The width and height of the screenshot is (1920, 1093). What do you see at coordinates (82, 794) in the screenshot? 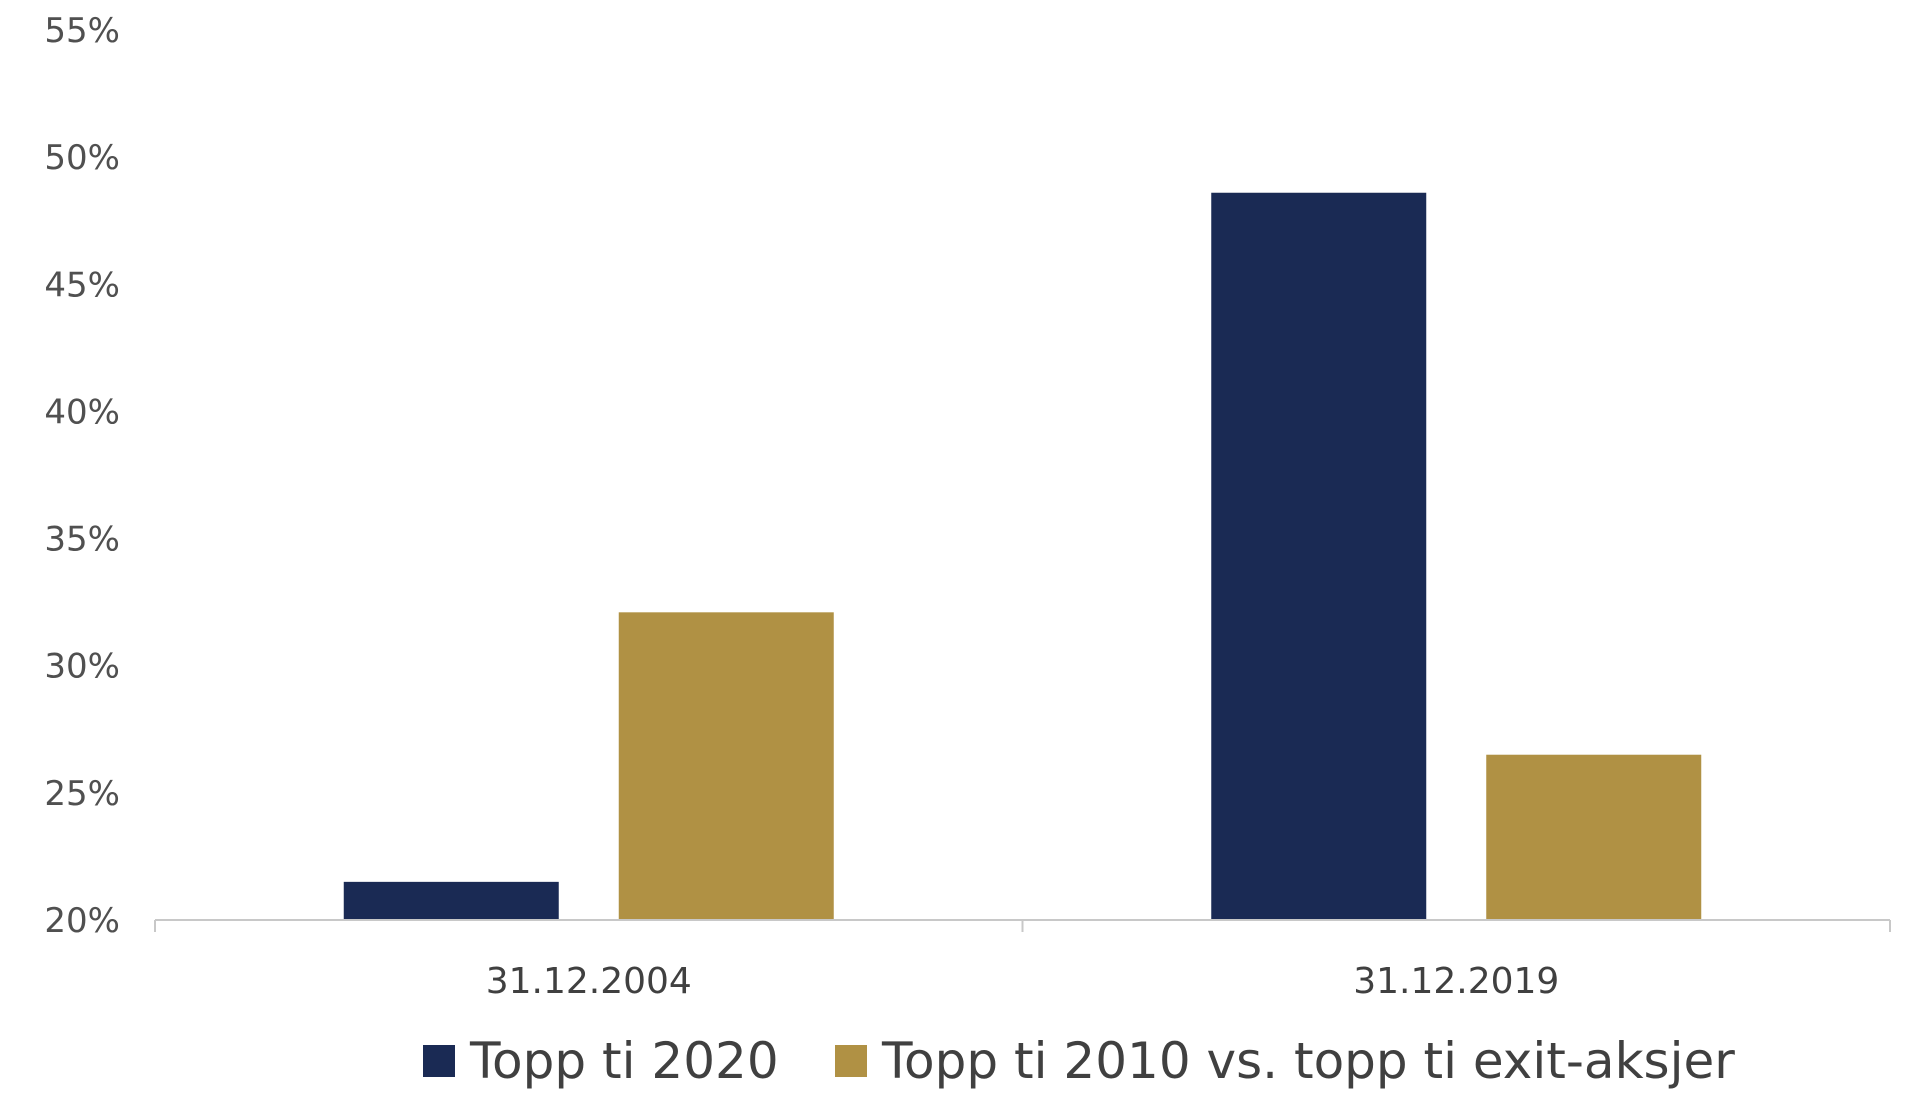
I see `y-tick-label: 25%` at bounding box center [82, 794].